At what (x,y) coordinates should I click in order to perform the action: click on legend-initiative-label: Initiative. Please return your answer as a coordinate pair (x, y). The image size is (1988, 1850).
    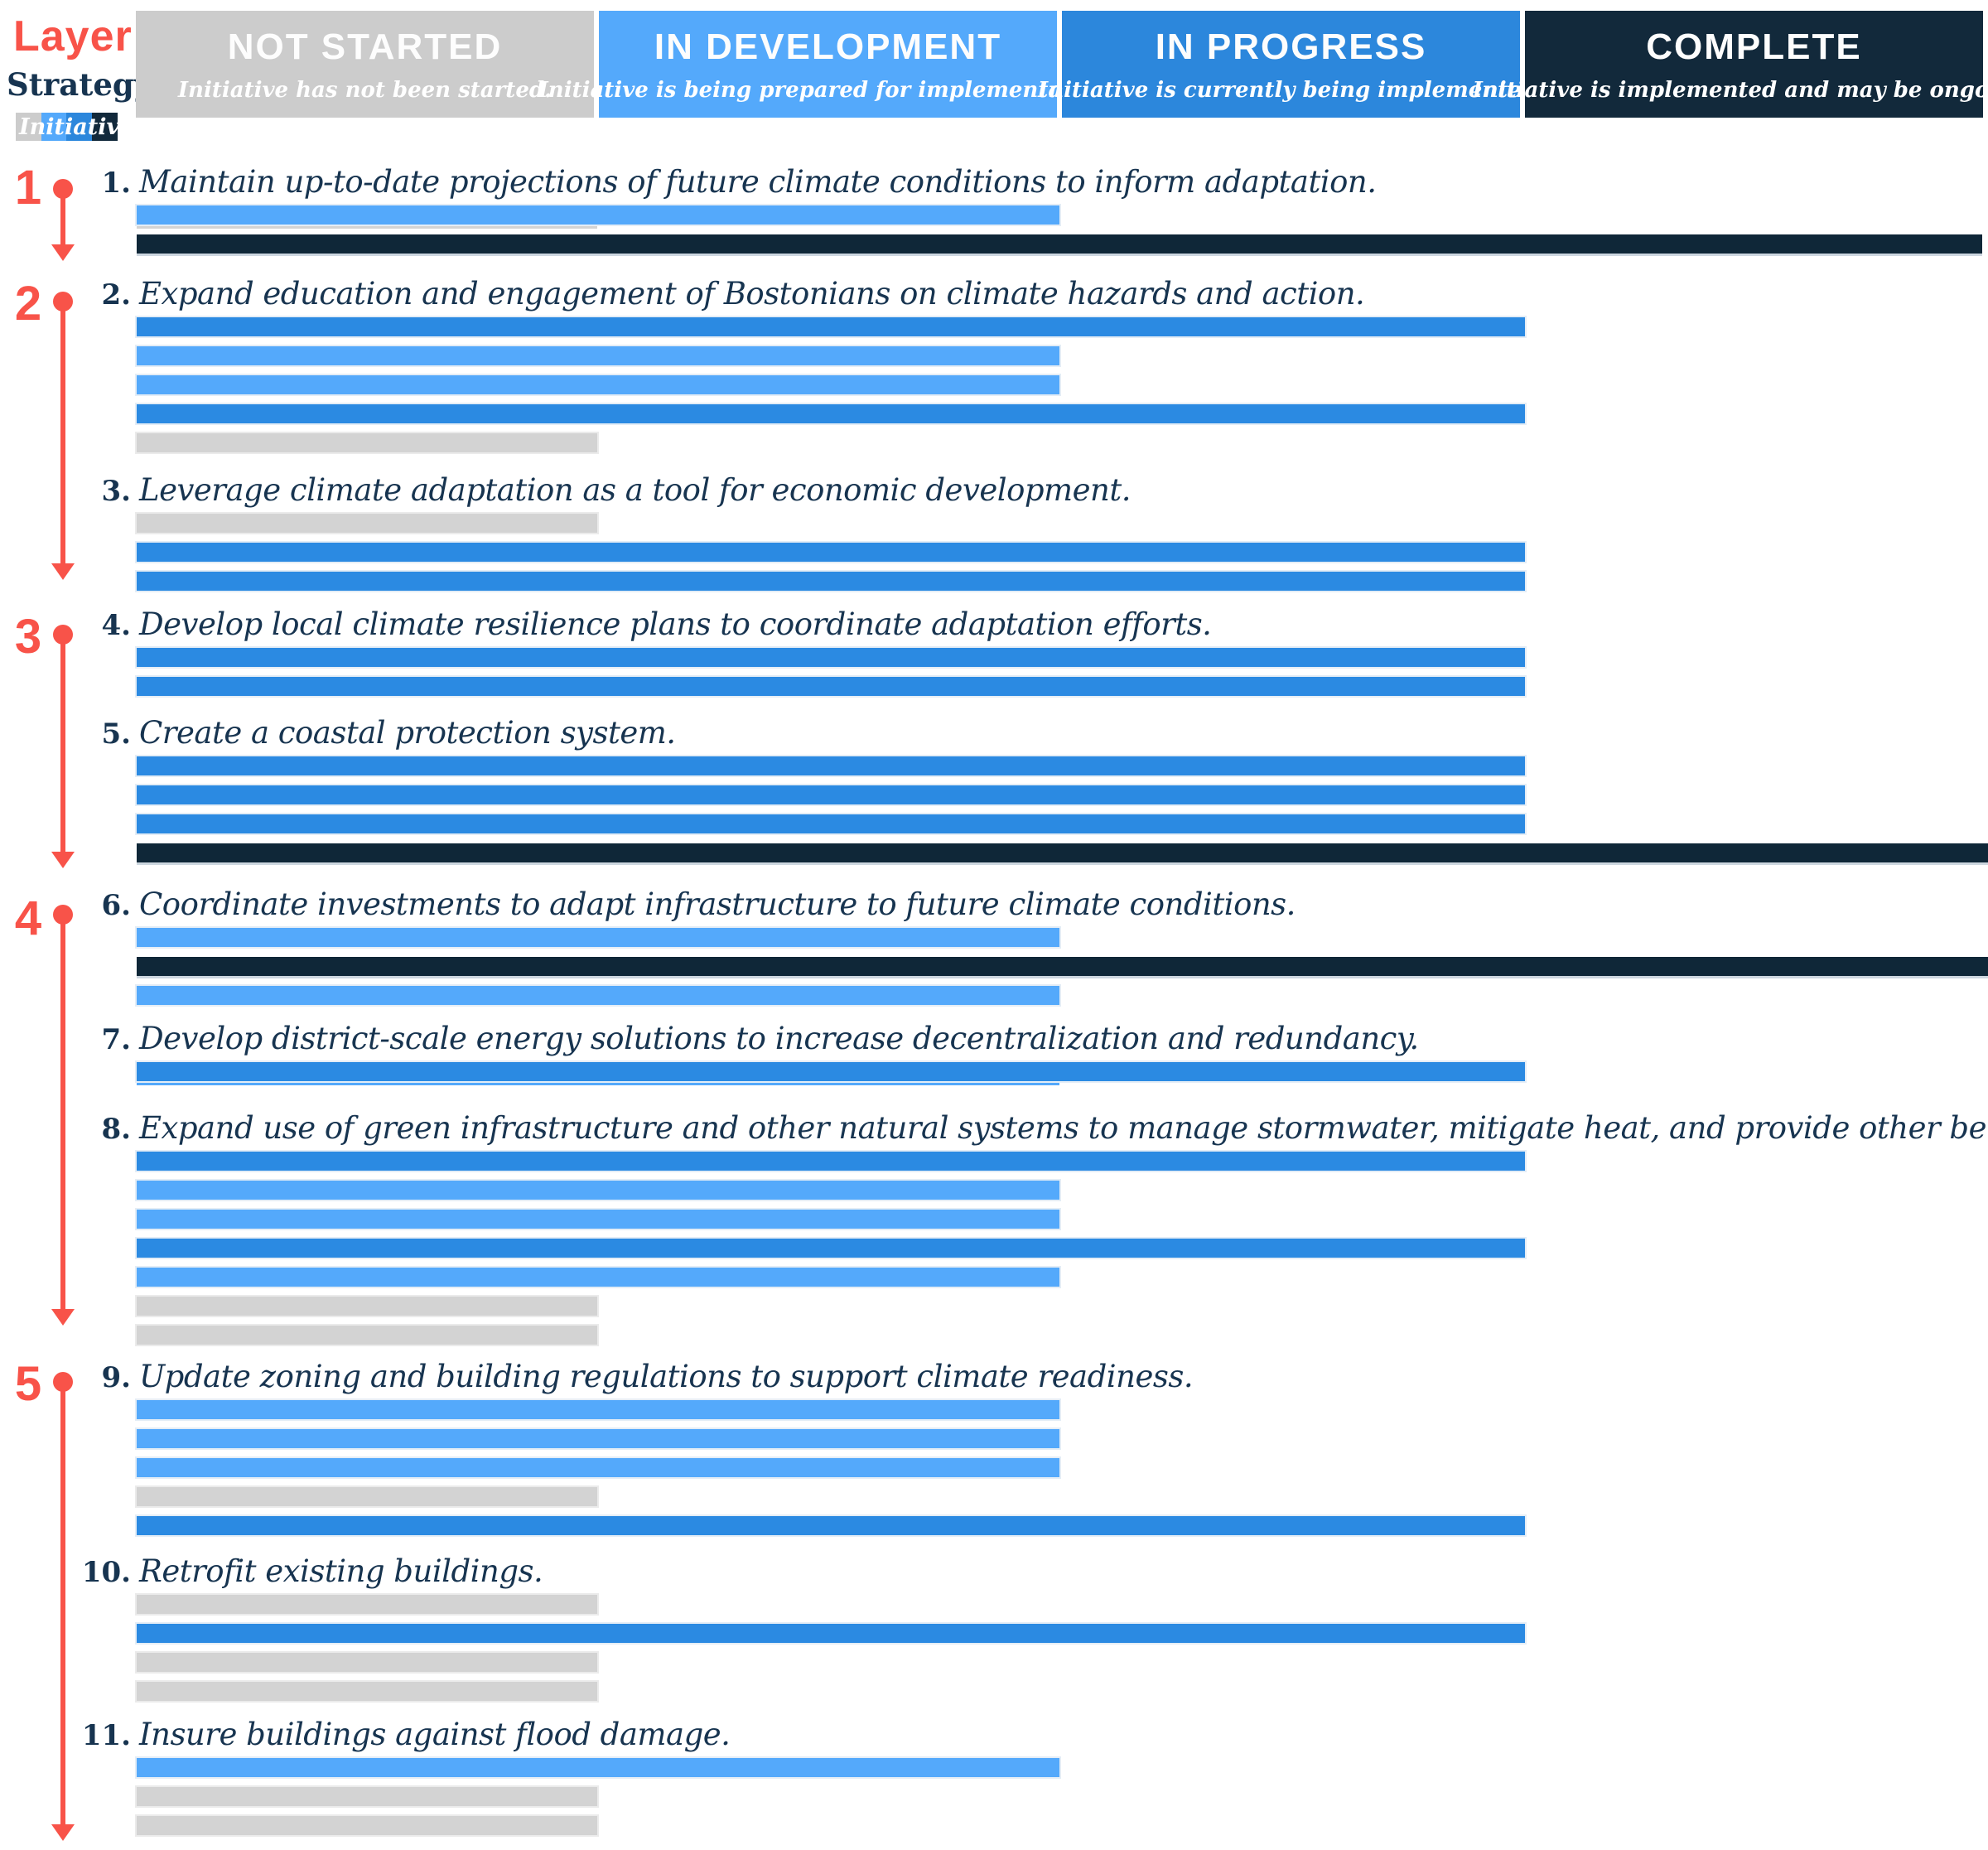
    Looking at the image, I should click on (76, 127).